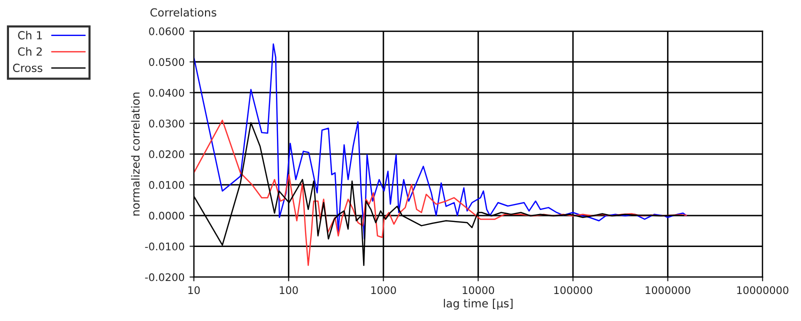 The height and width of the screenshot is (321, 801). Describe the element at coordinates (289, 290) in the screenshot. I see `x-tick-label: 100` at that location.